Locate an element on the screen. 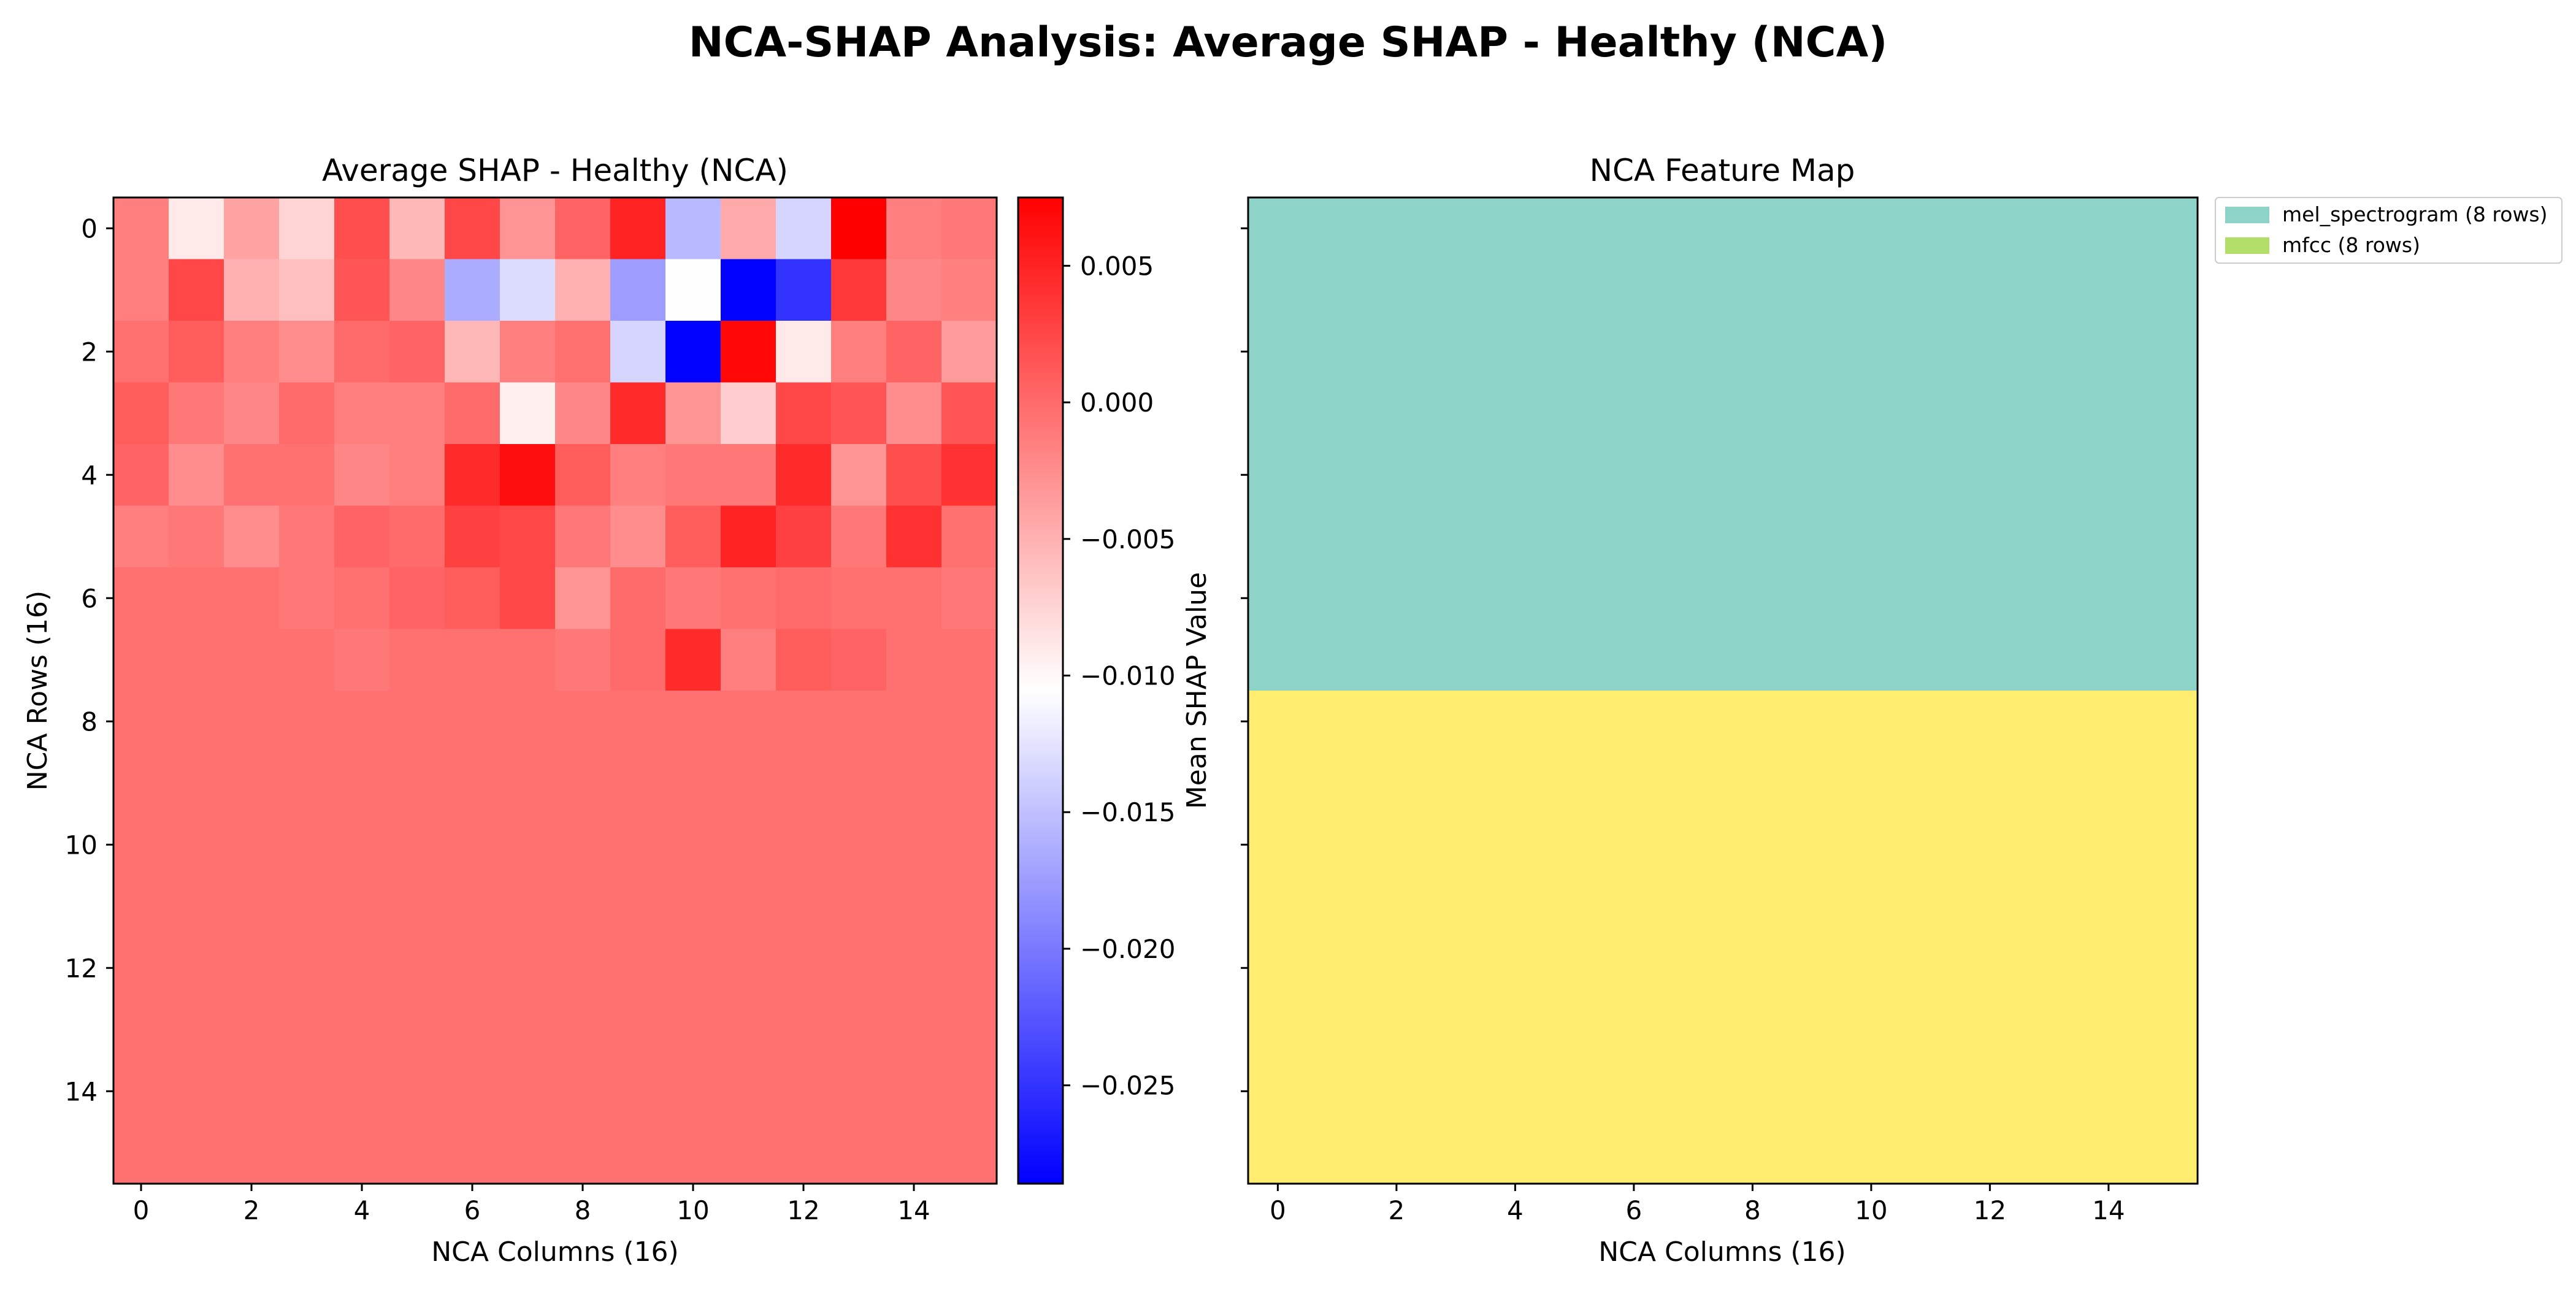  legend: mel_spectrogram (8 rows) mfcc (8 rows) is located at coordinates (2389, 230).